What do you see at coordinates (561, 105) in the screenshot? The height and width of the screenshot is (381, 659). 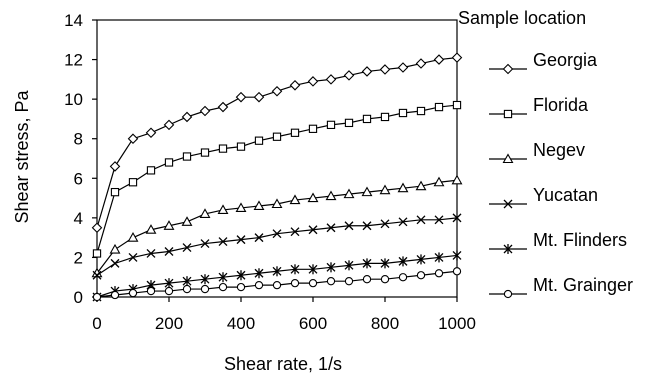 I see `legend-label: Florida` at bounding box center [561, 105].